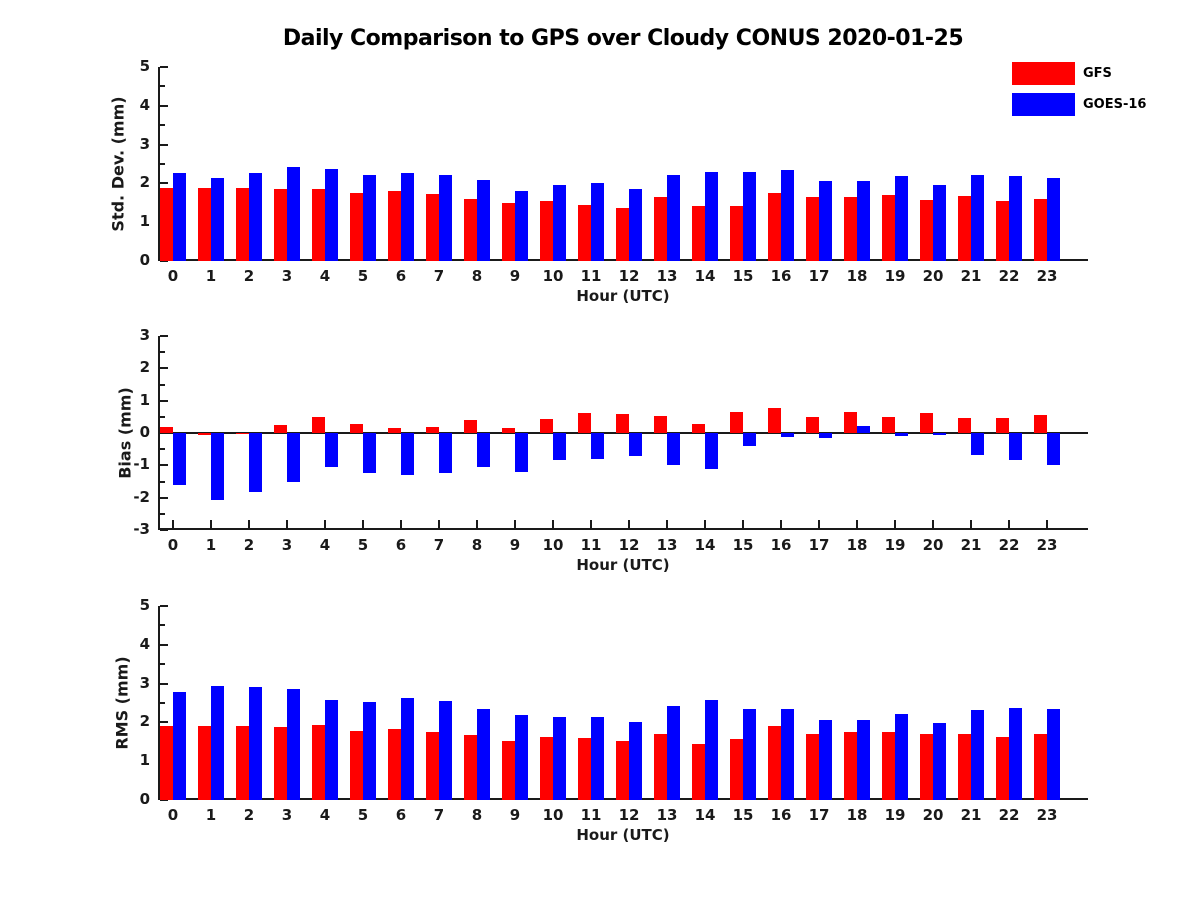 This screenshot has height=900, width=1200. What do you see at coordinates (591, 815) in the screenshot?
I see `x-tick-label: 11` at bounding box center [591, 815].